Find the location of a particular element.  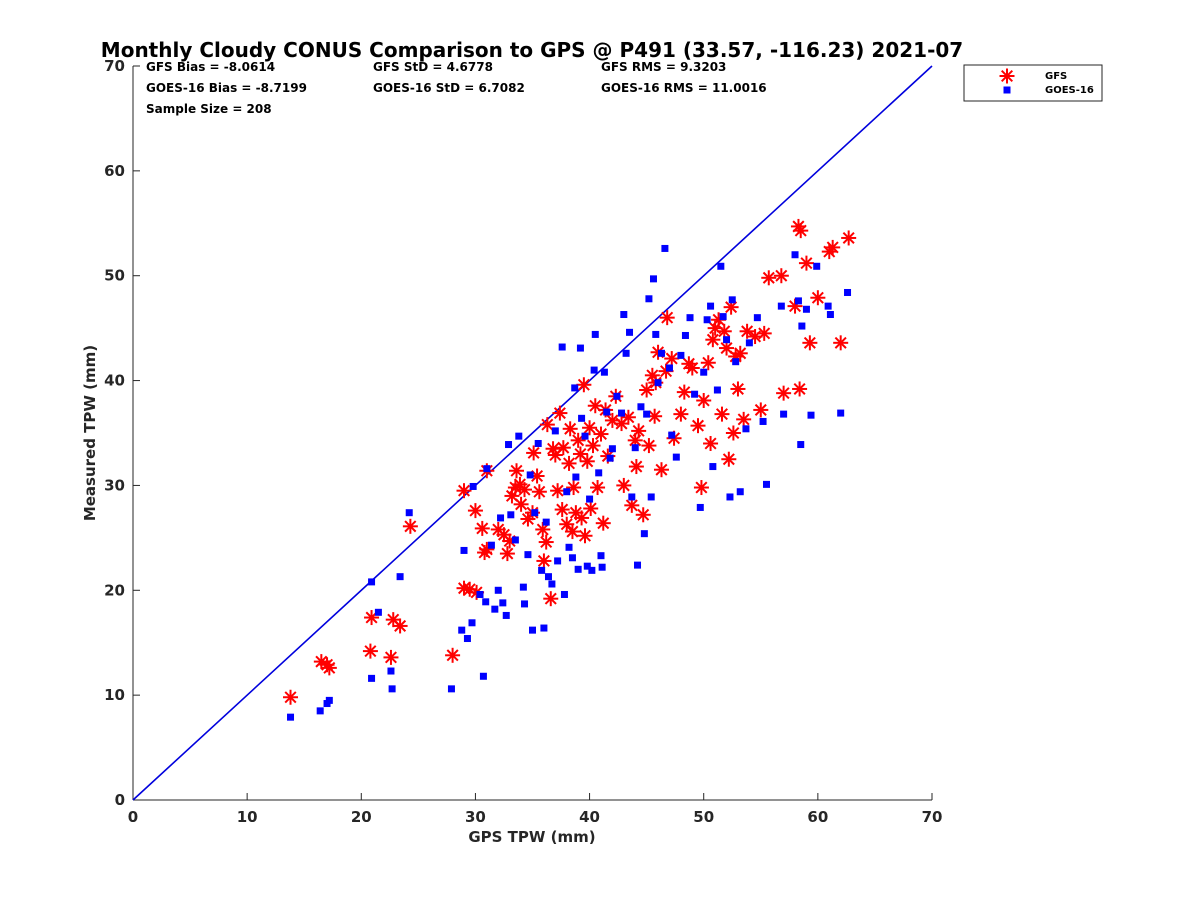

x-tick-label: 60 is located at coordinates (817, 817).